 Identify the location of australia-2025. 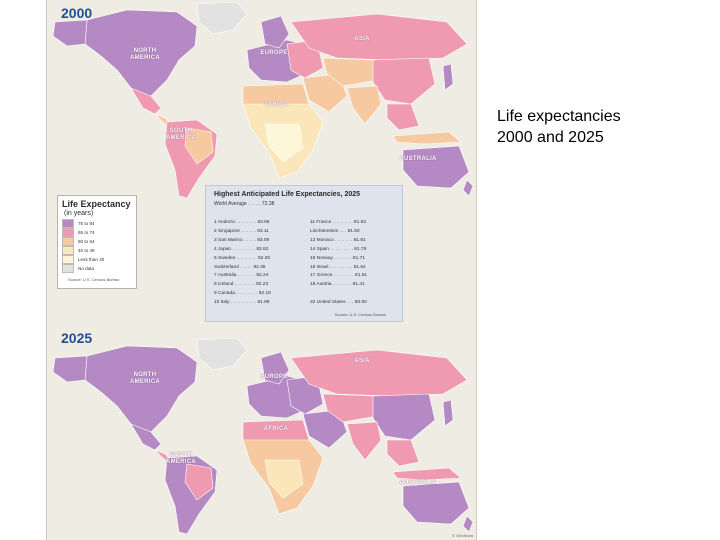
(436, 503).